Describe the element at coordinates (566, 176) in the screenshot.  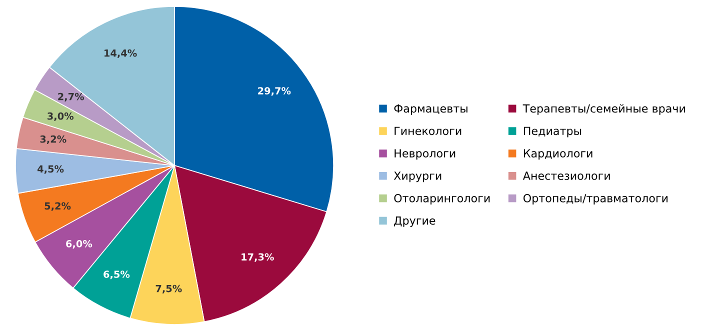
I see `legend-label: Анестезиологи` at that location.